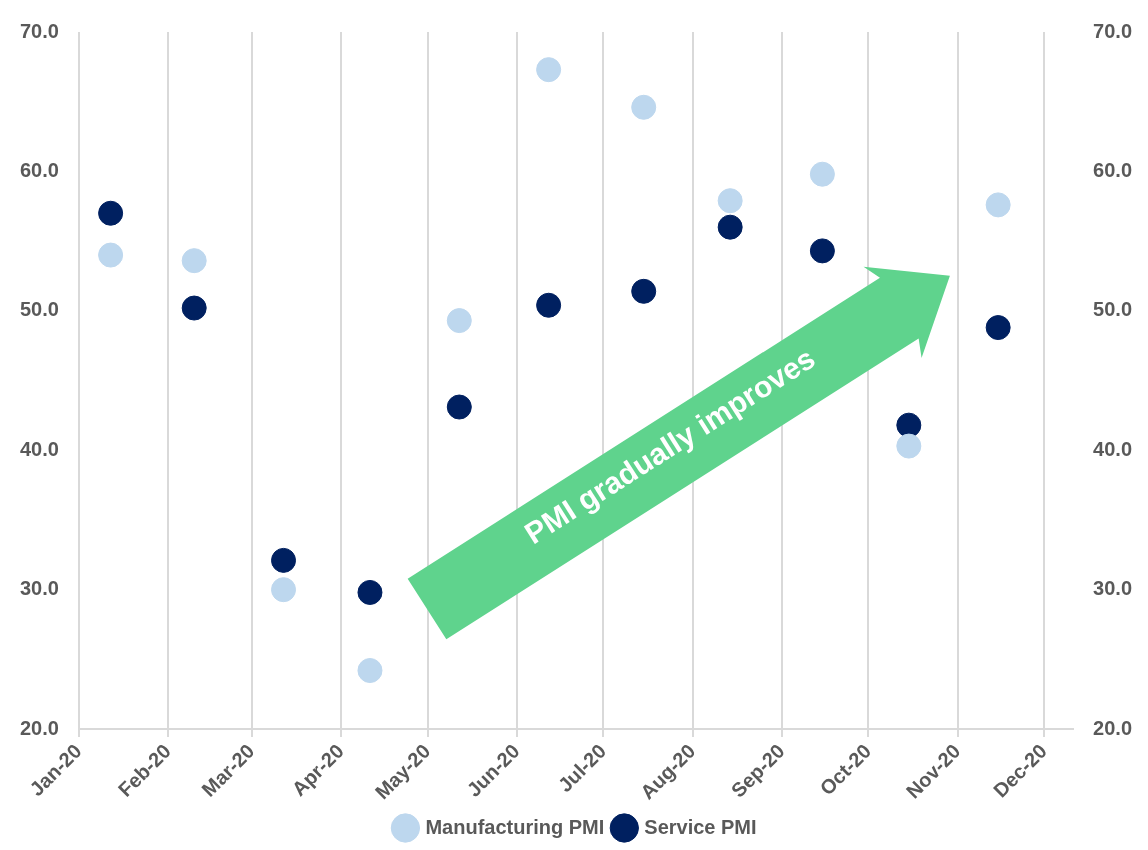 This screenshot has height=850, width=1148. I want to click on y-tick-label: 60.0, so click(39, 169).